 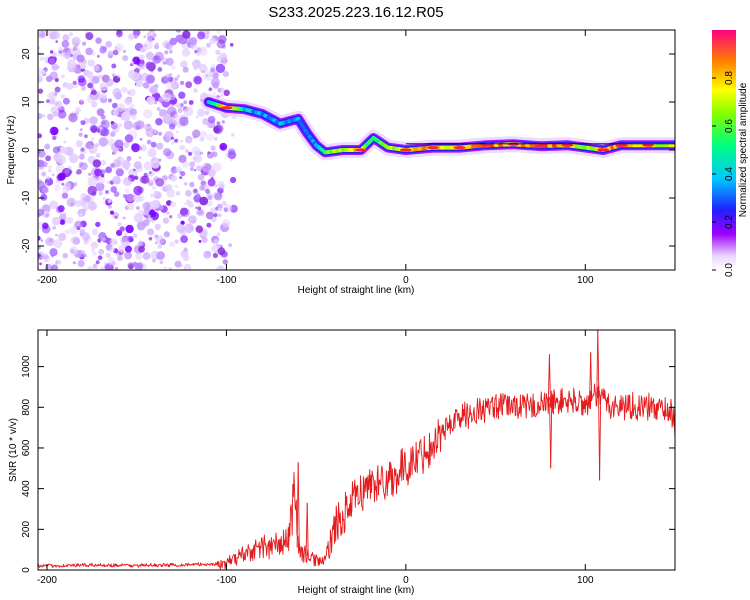 What do you see at coordinates (26, 570) in the screenshot?
I see `snr-ytick-label: 0` at bounding box center [26, 570].